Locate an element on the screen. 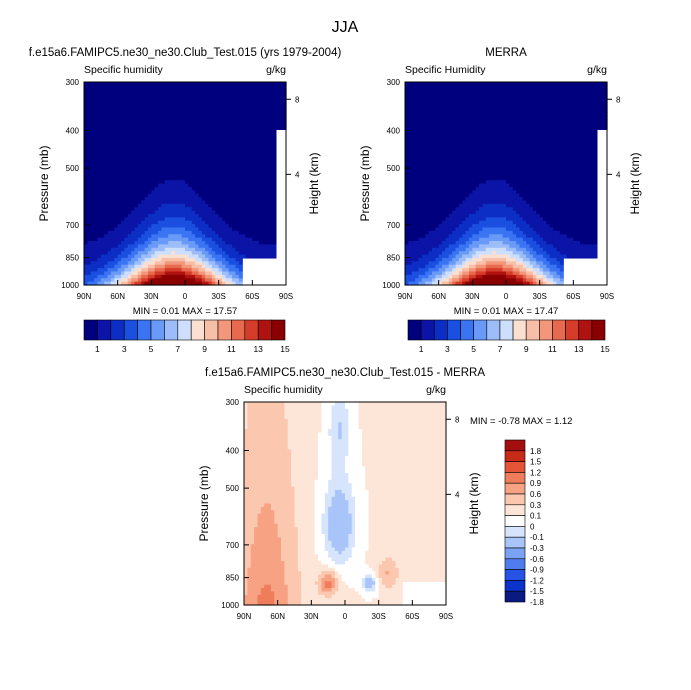  x-tick-label: 90N is located at coordinates (84, 296).